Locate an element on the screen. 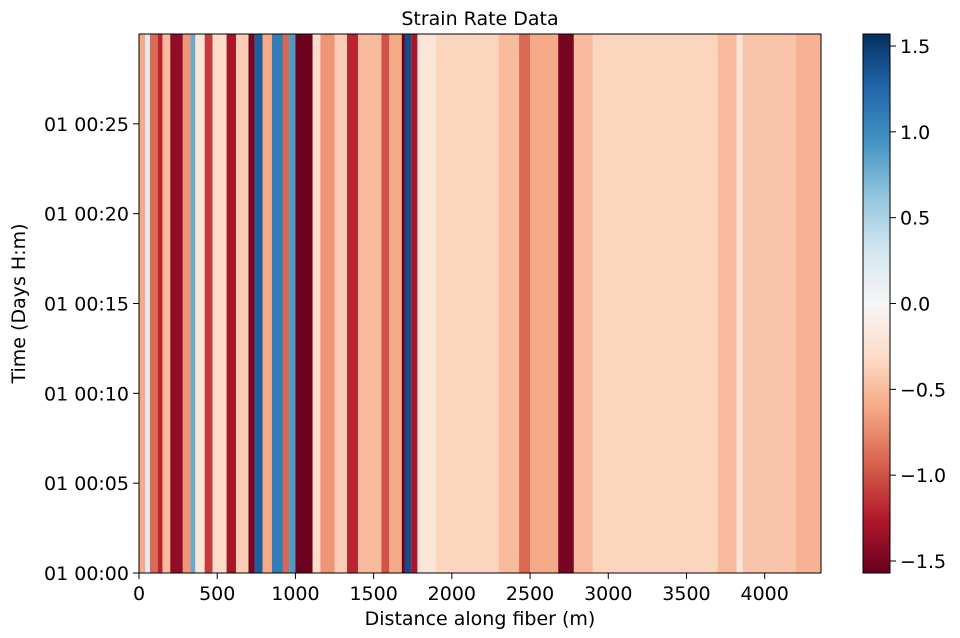  x-tick-label: 0 is located at coordinates (139, 594).